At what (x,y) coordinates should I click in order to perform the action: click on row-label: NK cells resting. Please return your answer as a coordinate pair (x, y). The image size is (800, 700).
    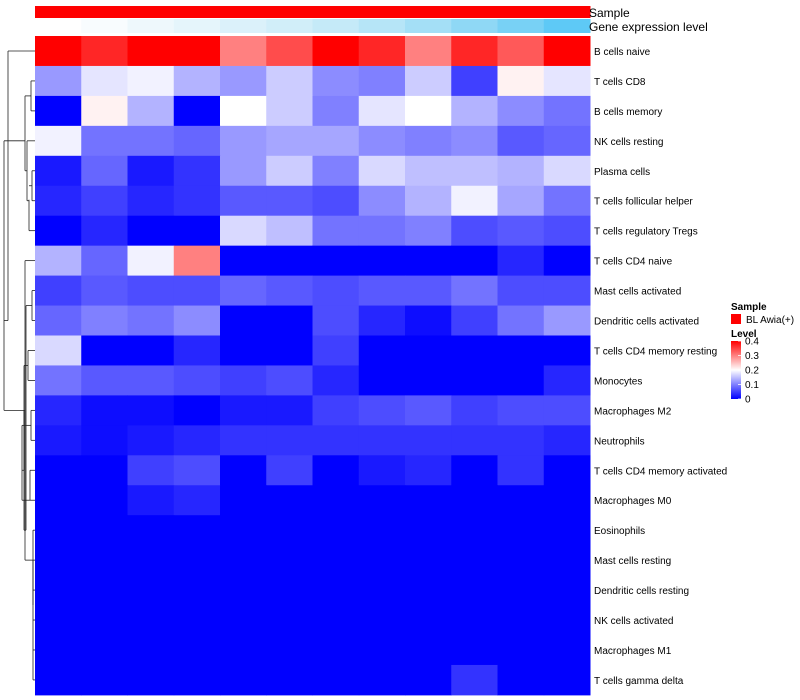
    Looking at the image, I should click on (628, 142).